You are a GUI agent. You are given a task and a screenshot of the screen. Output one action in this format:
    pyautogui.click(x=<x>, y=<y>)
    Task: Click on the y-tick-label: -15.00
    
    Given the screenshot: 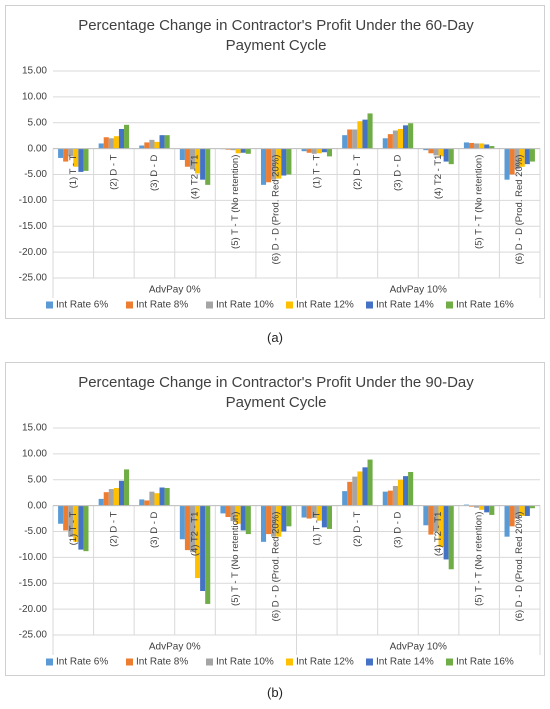 What is the action you would take?
    pyautogui.click(x=33, y=583)
    